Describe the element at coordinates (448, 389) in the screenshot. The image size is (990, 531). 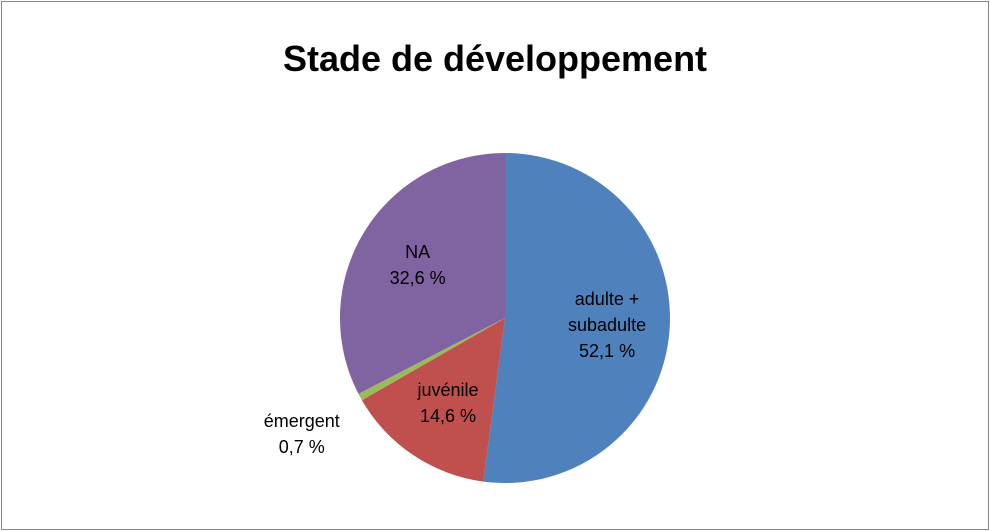
I see `category-label: juvénile` at that location.